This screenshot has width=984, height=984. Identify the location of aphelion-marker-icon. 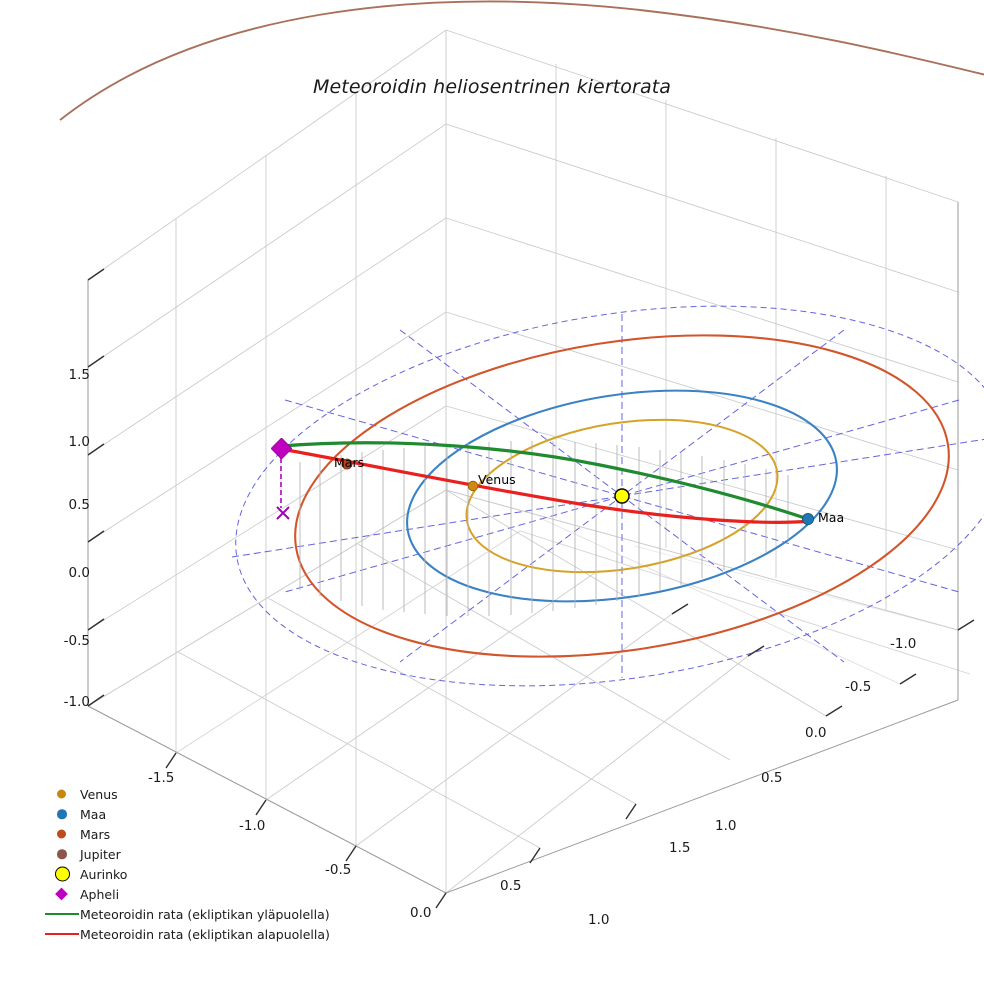
(62, 894).